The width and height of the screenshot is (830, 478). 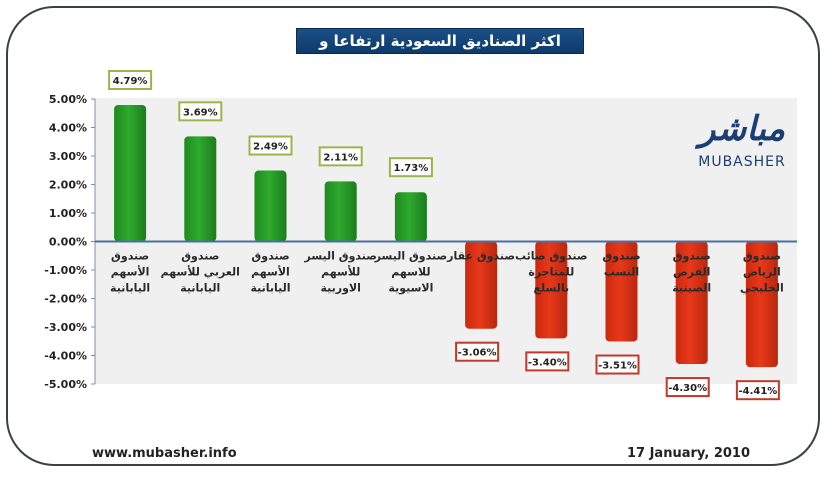 I want to click on category-label: بالسلع, so click(x=552, y=288).